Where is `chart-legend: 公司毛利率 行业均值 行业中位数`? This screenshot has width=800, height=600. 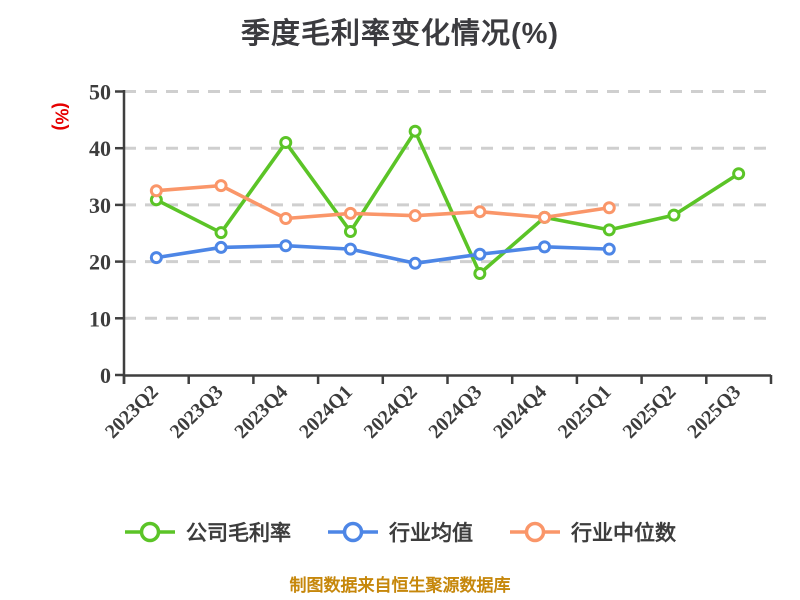 chart-legend: 公司毛利率 行业均值 行业中位数 is located at coordinates (400, 532).